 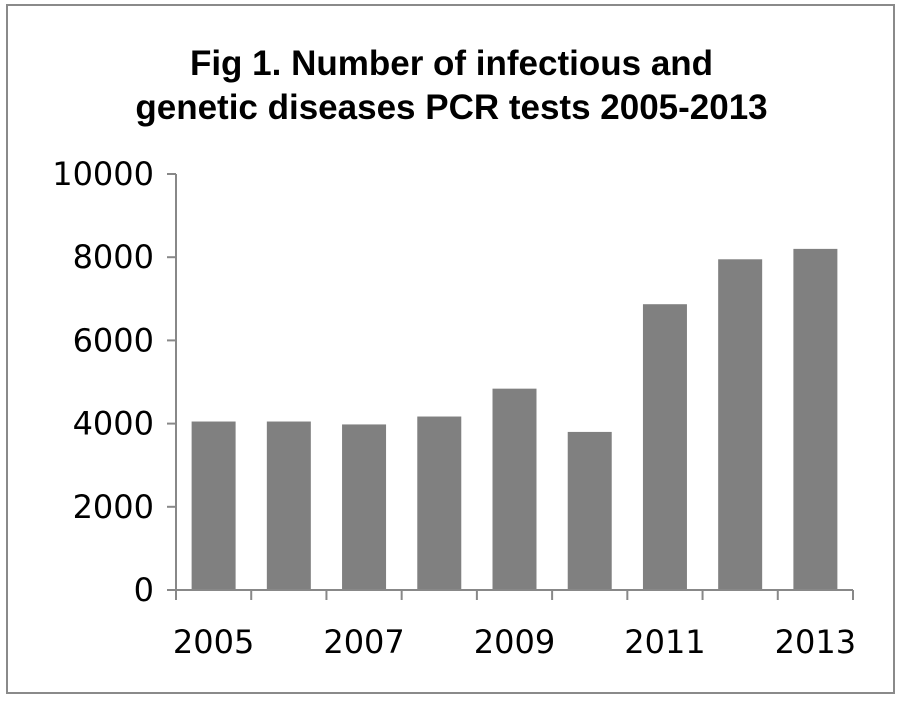 What do you see at coordinates (815, 642) in the screenshot?
I see `x-tick-label: 2013` at bounding box center [815, 642].